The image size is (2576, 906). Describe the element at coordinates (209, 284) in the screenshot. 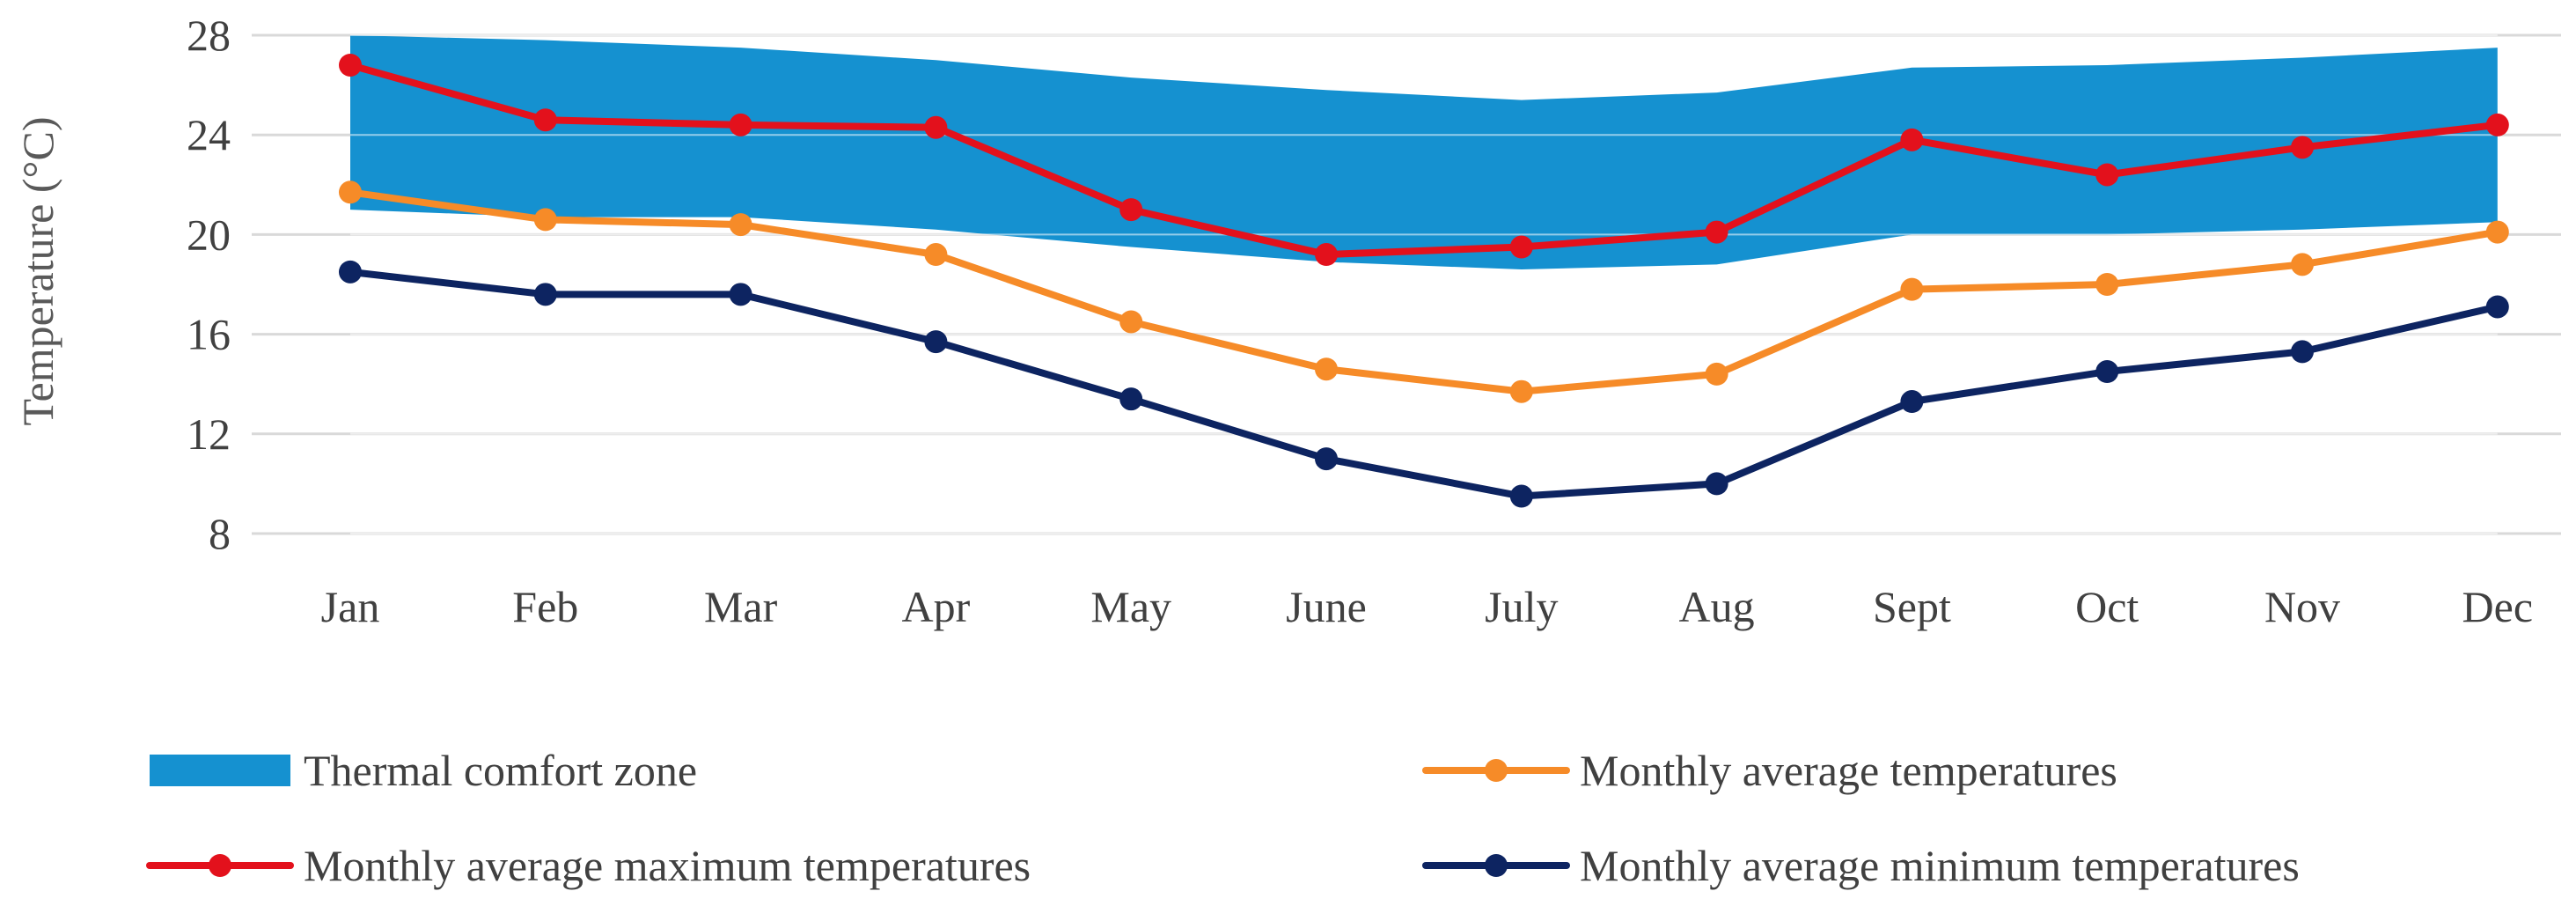

I see `y-axis-ticks: 8 12 16 20 24 28` at that location.